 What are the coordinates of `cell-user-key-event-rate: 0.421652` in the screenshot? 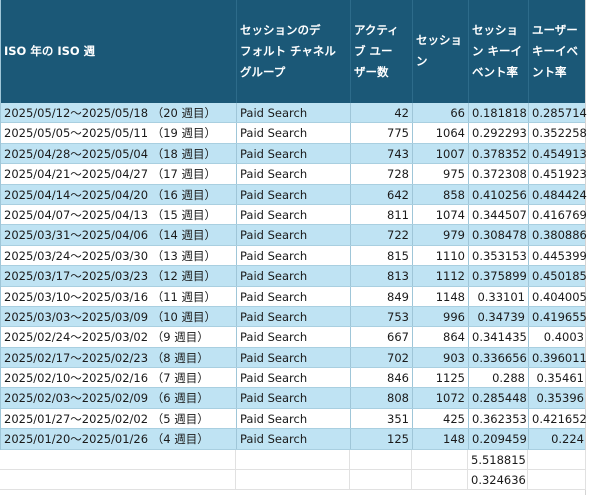 It's located at (559, 418).